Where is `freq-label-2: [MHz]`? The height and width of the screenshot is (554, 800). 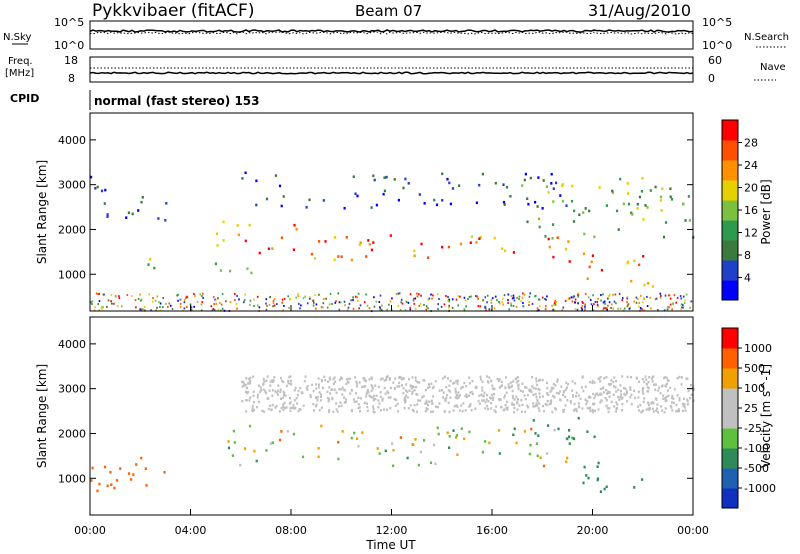
freq-label-2: [MHz] is located at coordinates (19, 73).